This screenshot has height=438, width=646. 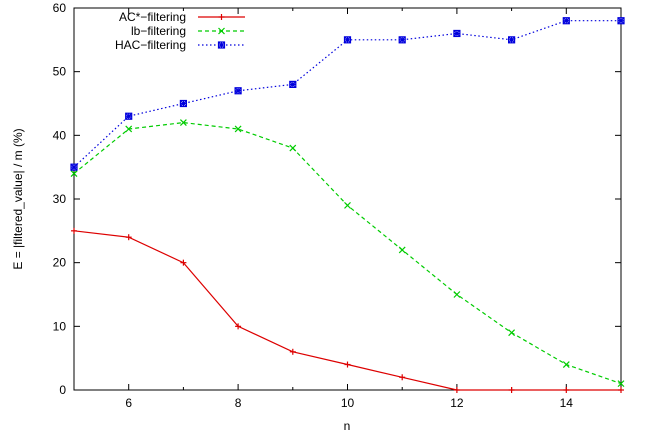 What do you see at coordinates (62, 390) in the screenshot?
I see `y-tick-label: 0` at bounding box center [62, 390].